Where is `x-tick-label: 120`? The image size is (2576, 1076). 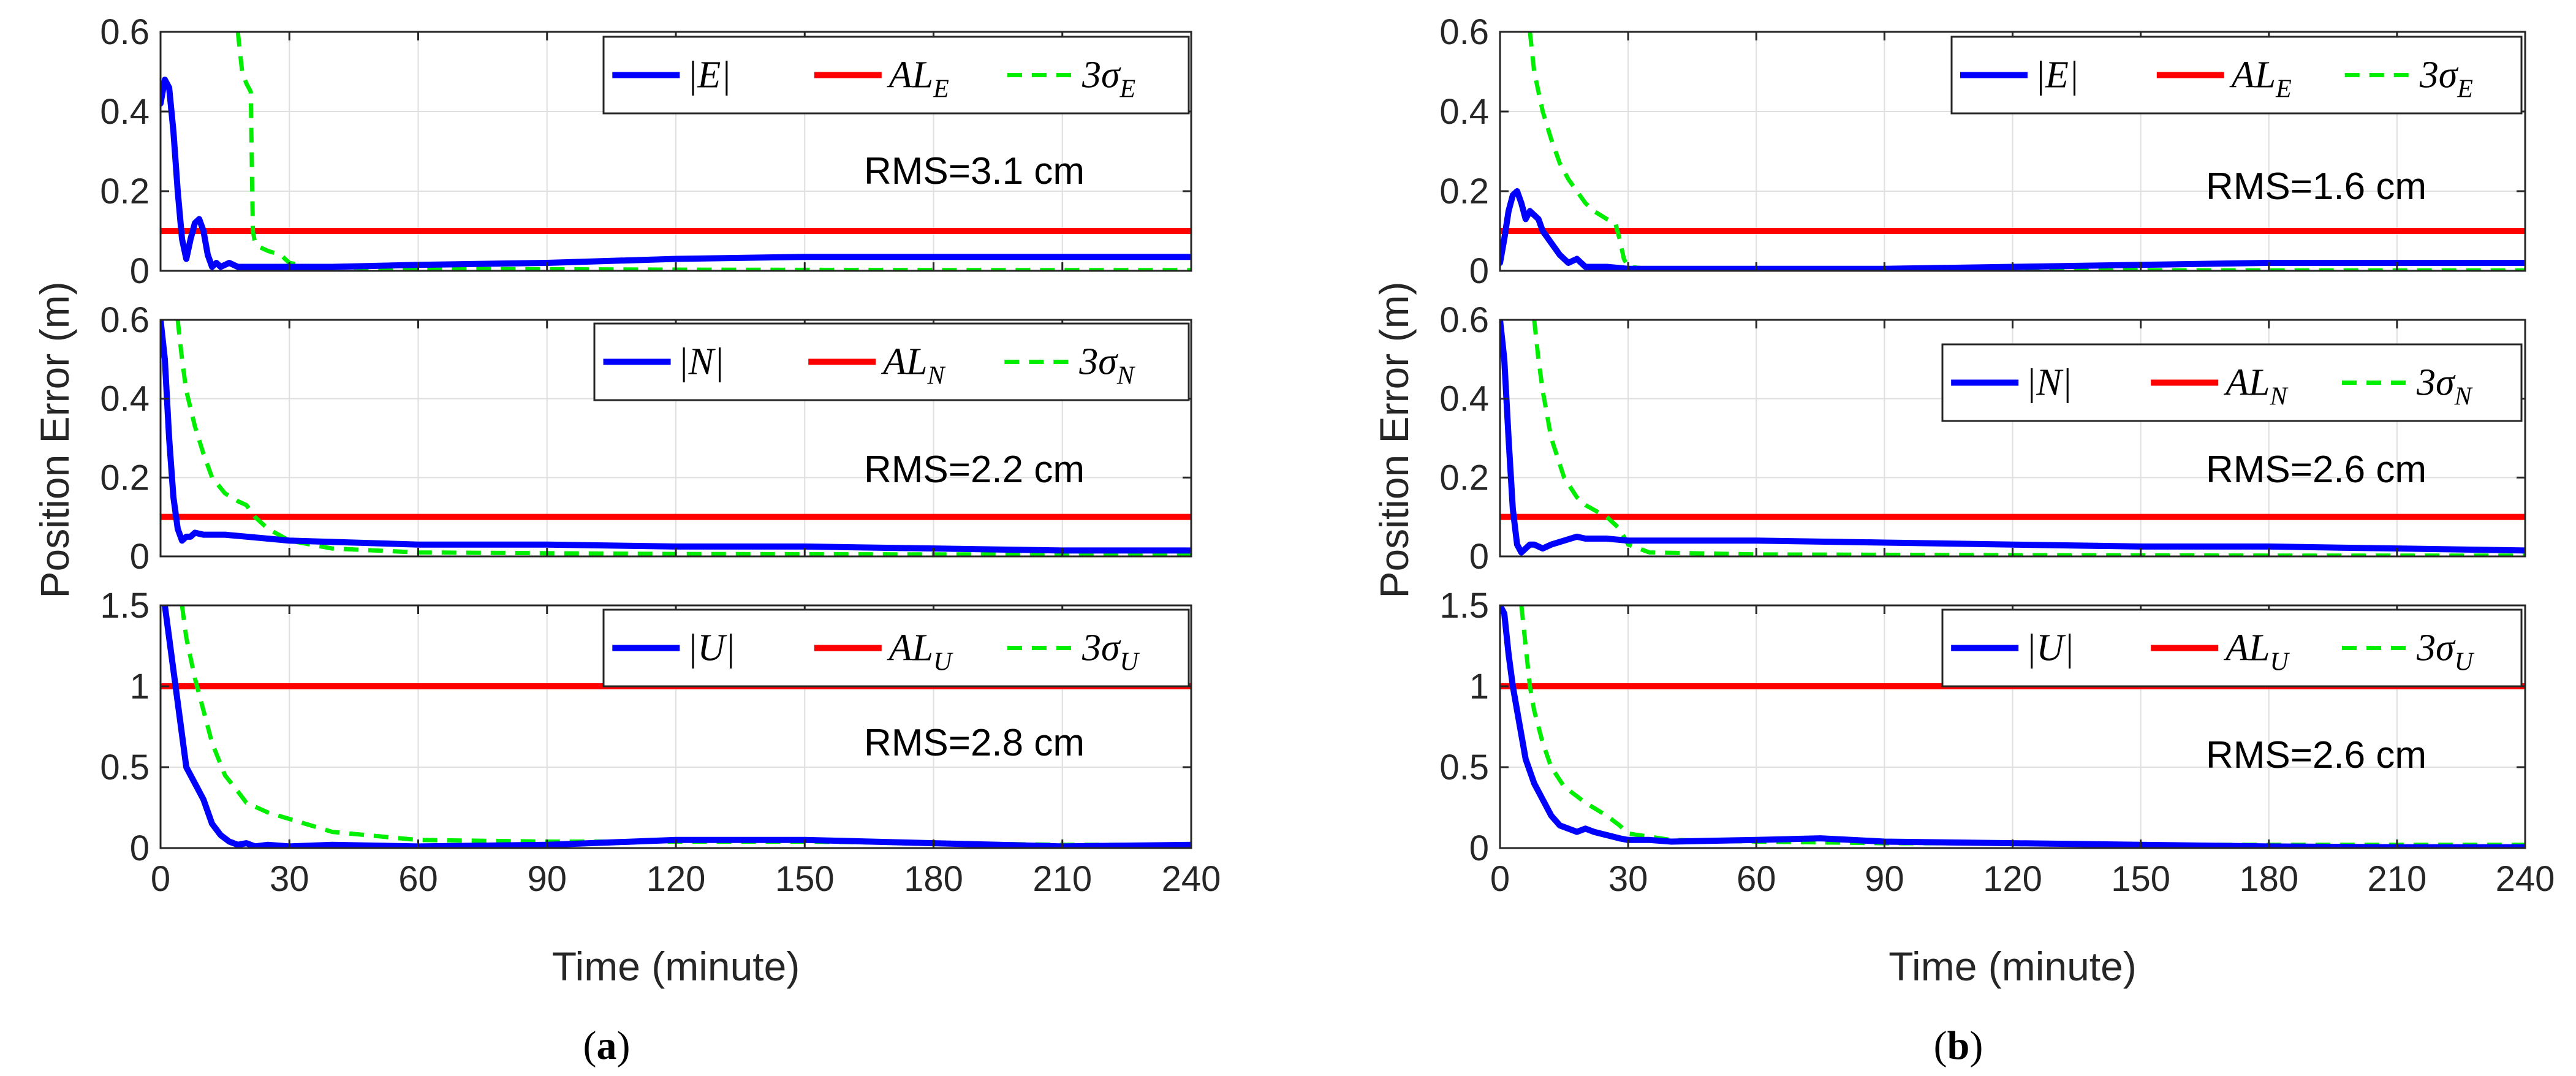 x-tick-label: 120 is located at coordinates (2012, 879).